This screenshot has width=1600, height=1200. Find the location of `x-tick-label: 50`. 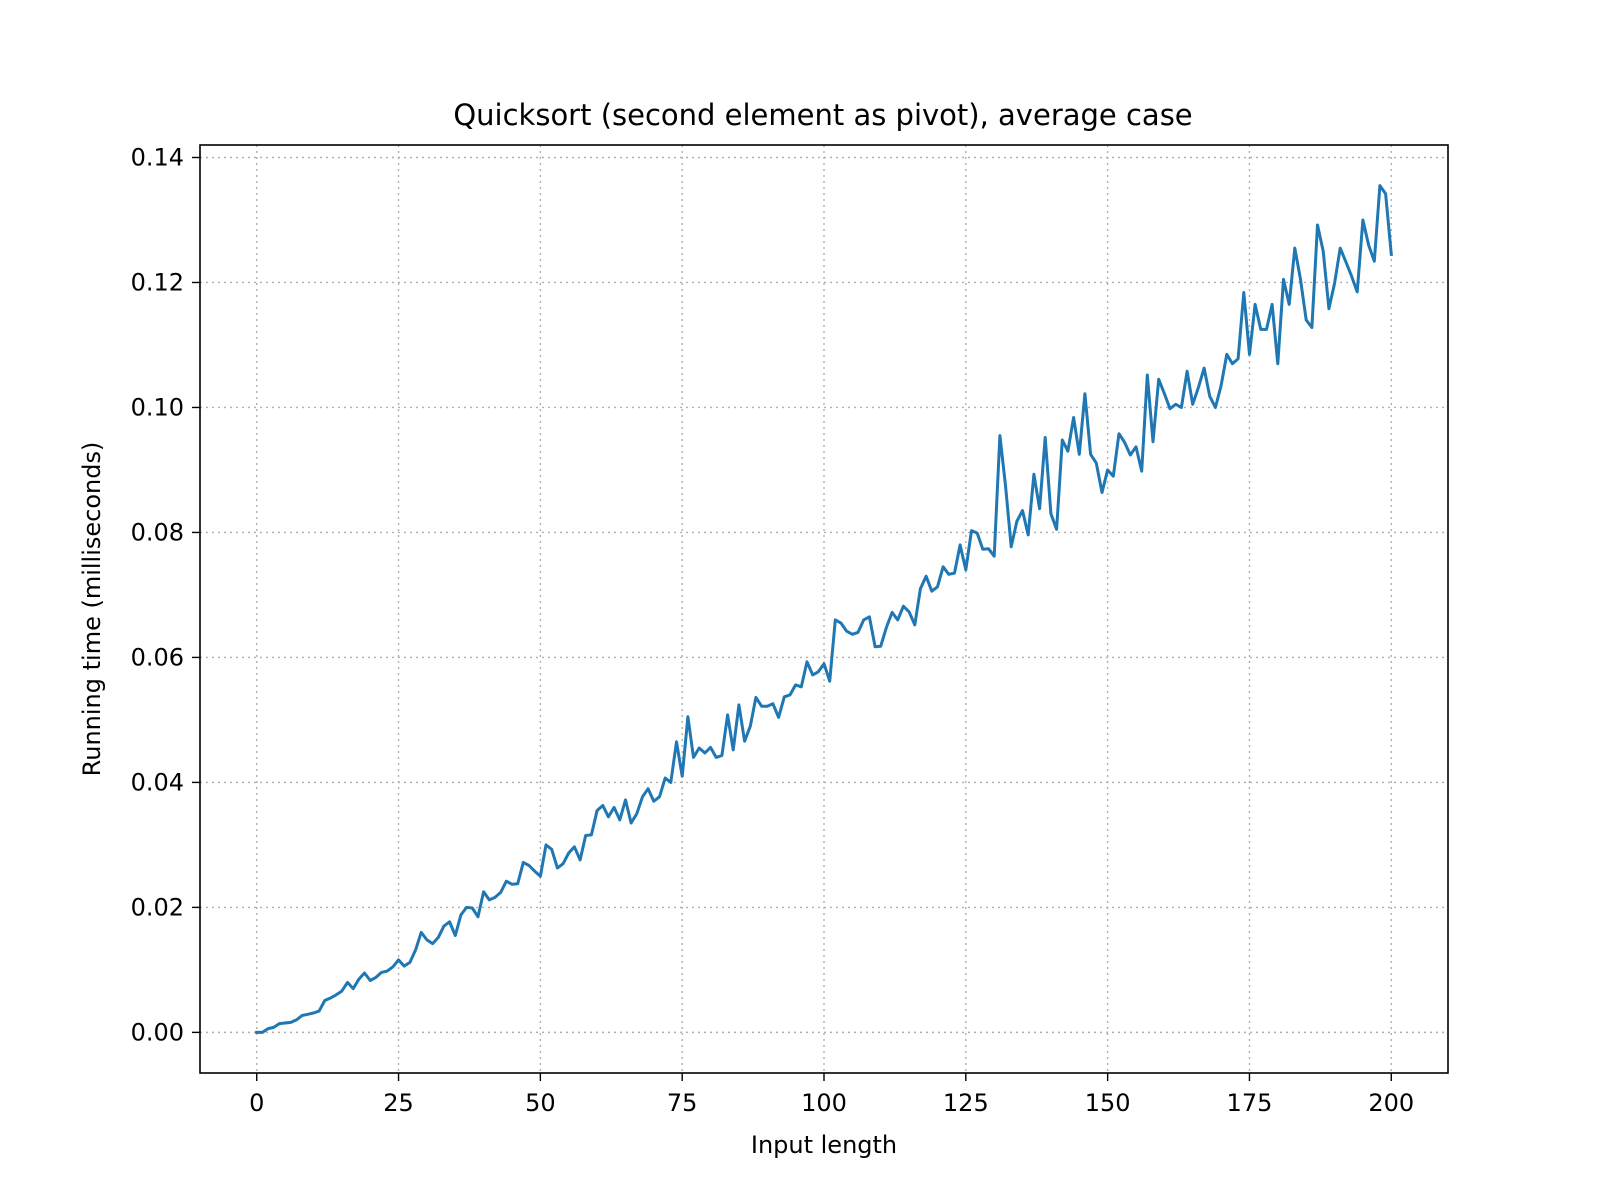

x-tick-label: 50 is located at coordinates (540, 1103).